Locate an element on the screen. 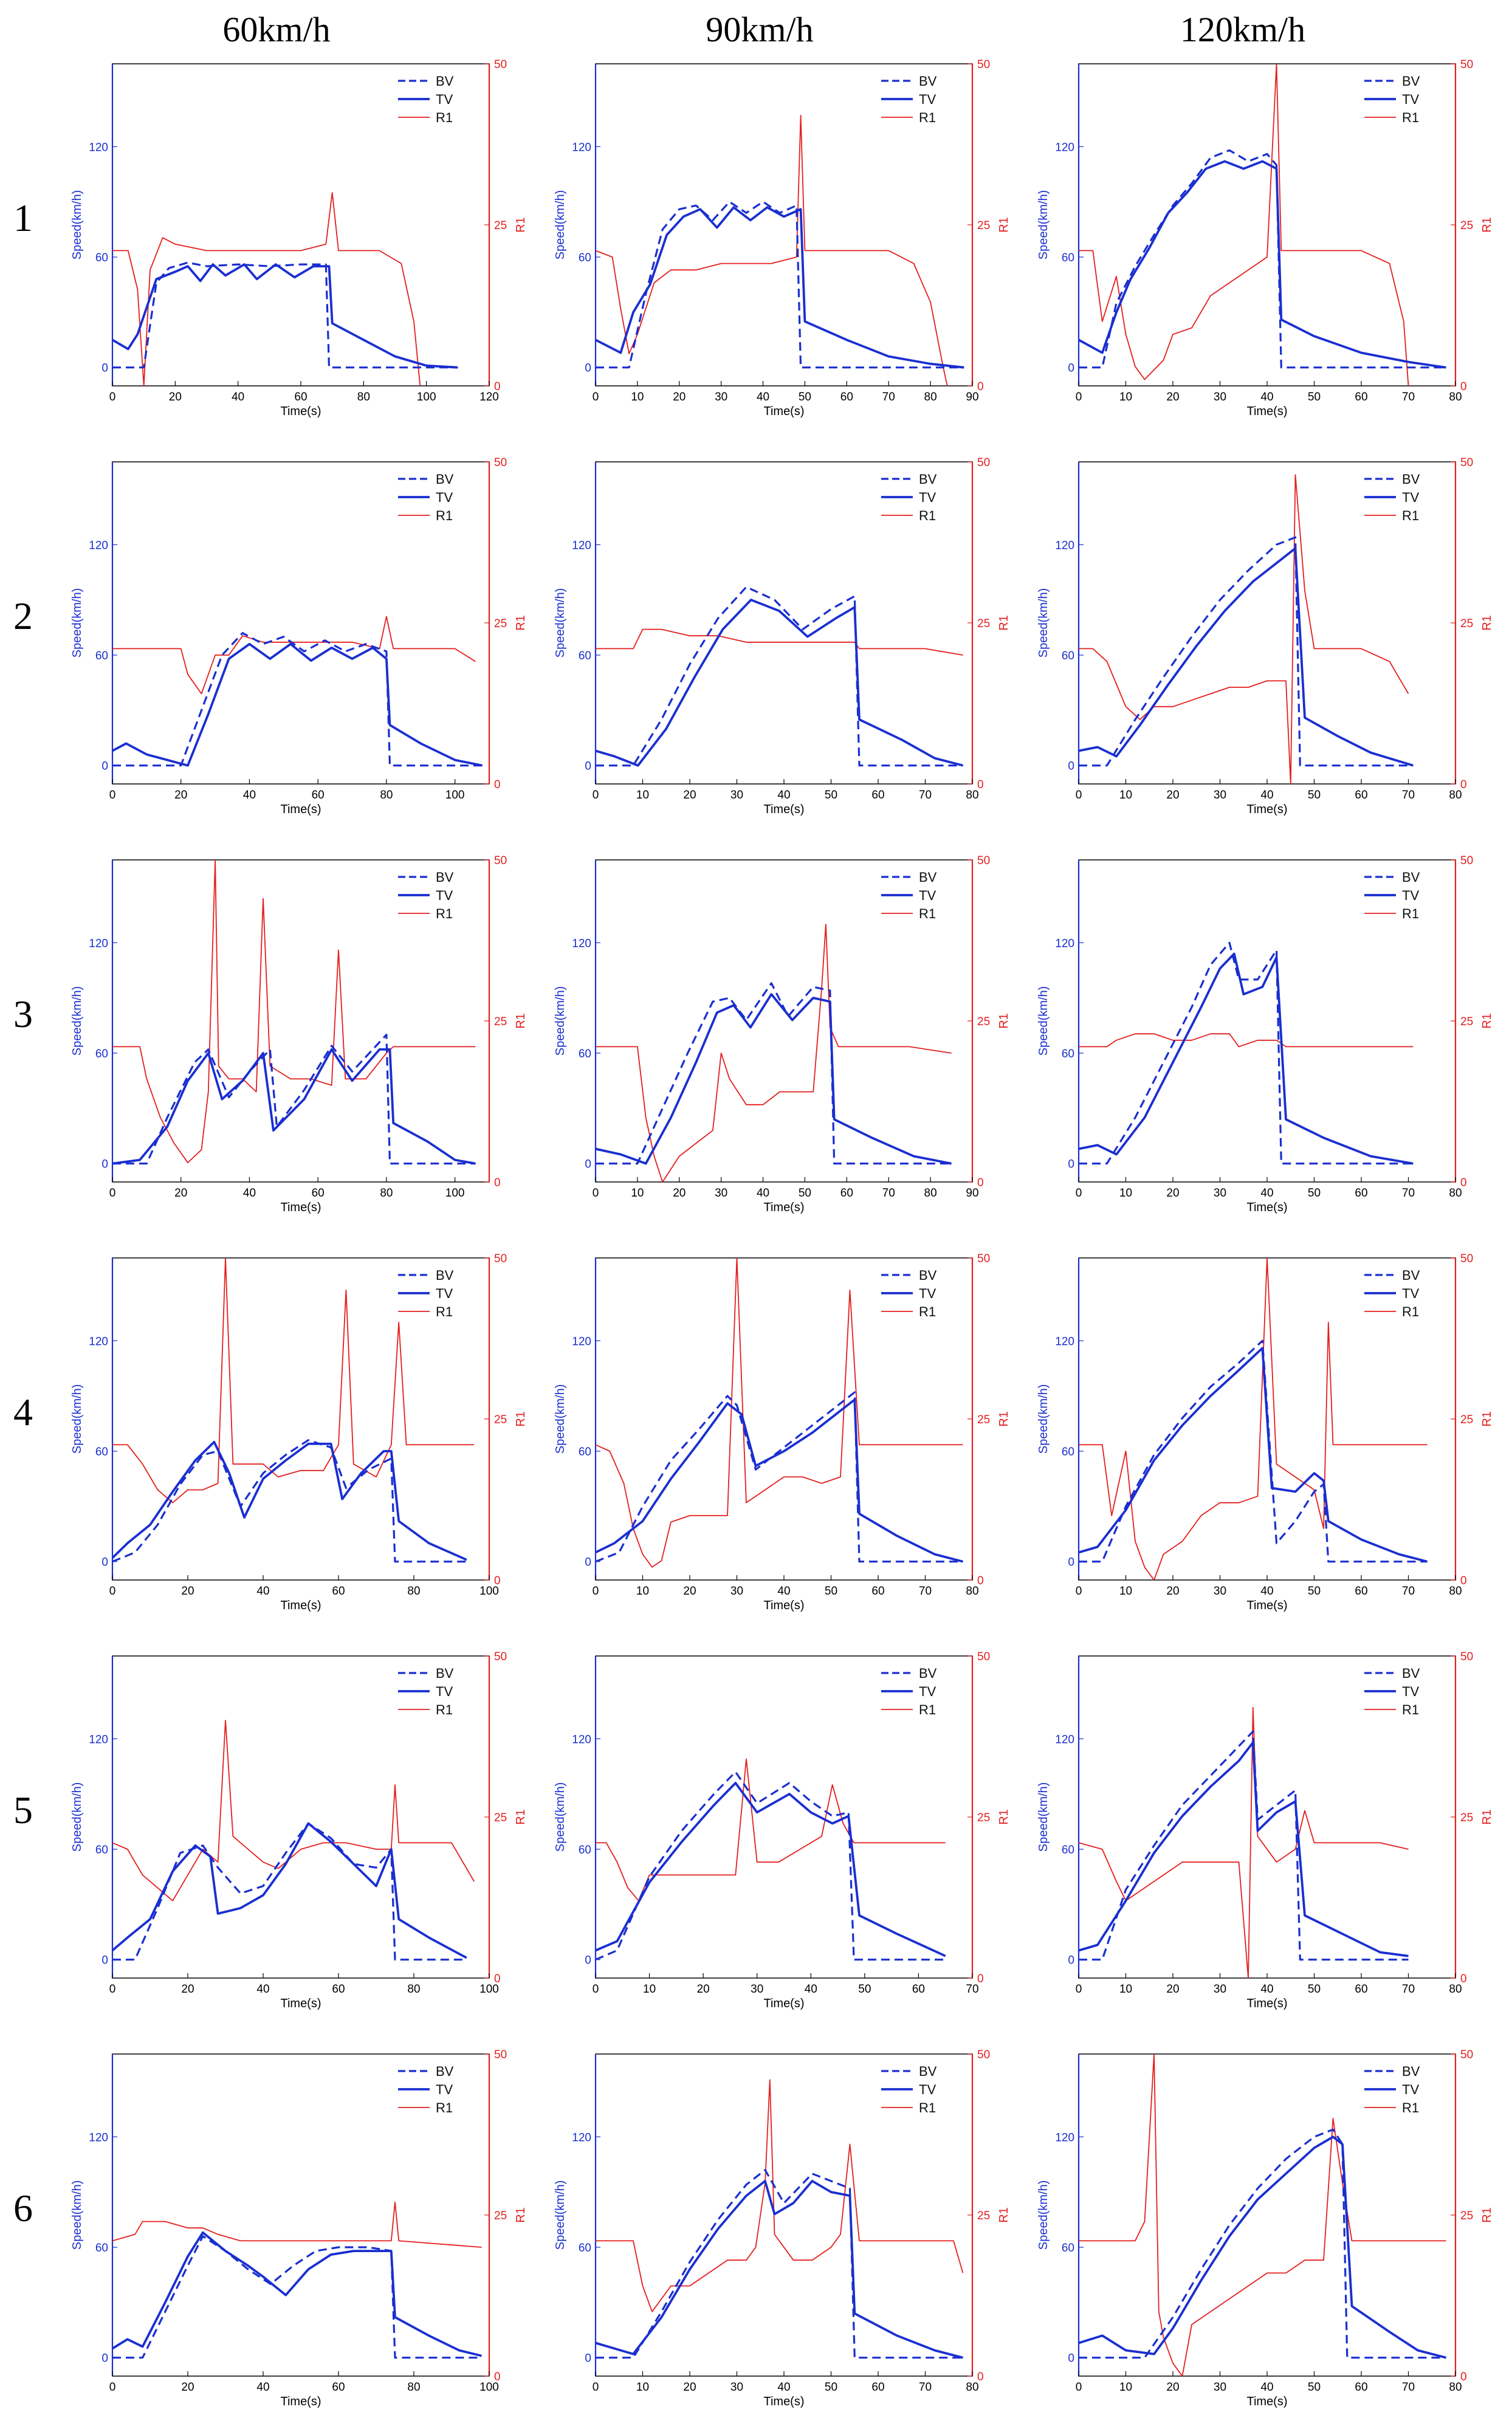  x-tick-label: 90 is located at coordinates (972, 398).